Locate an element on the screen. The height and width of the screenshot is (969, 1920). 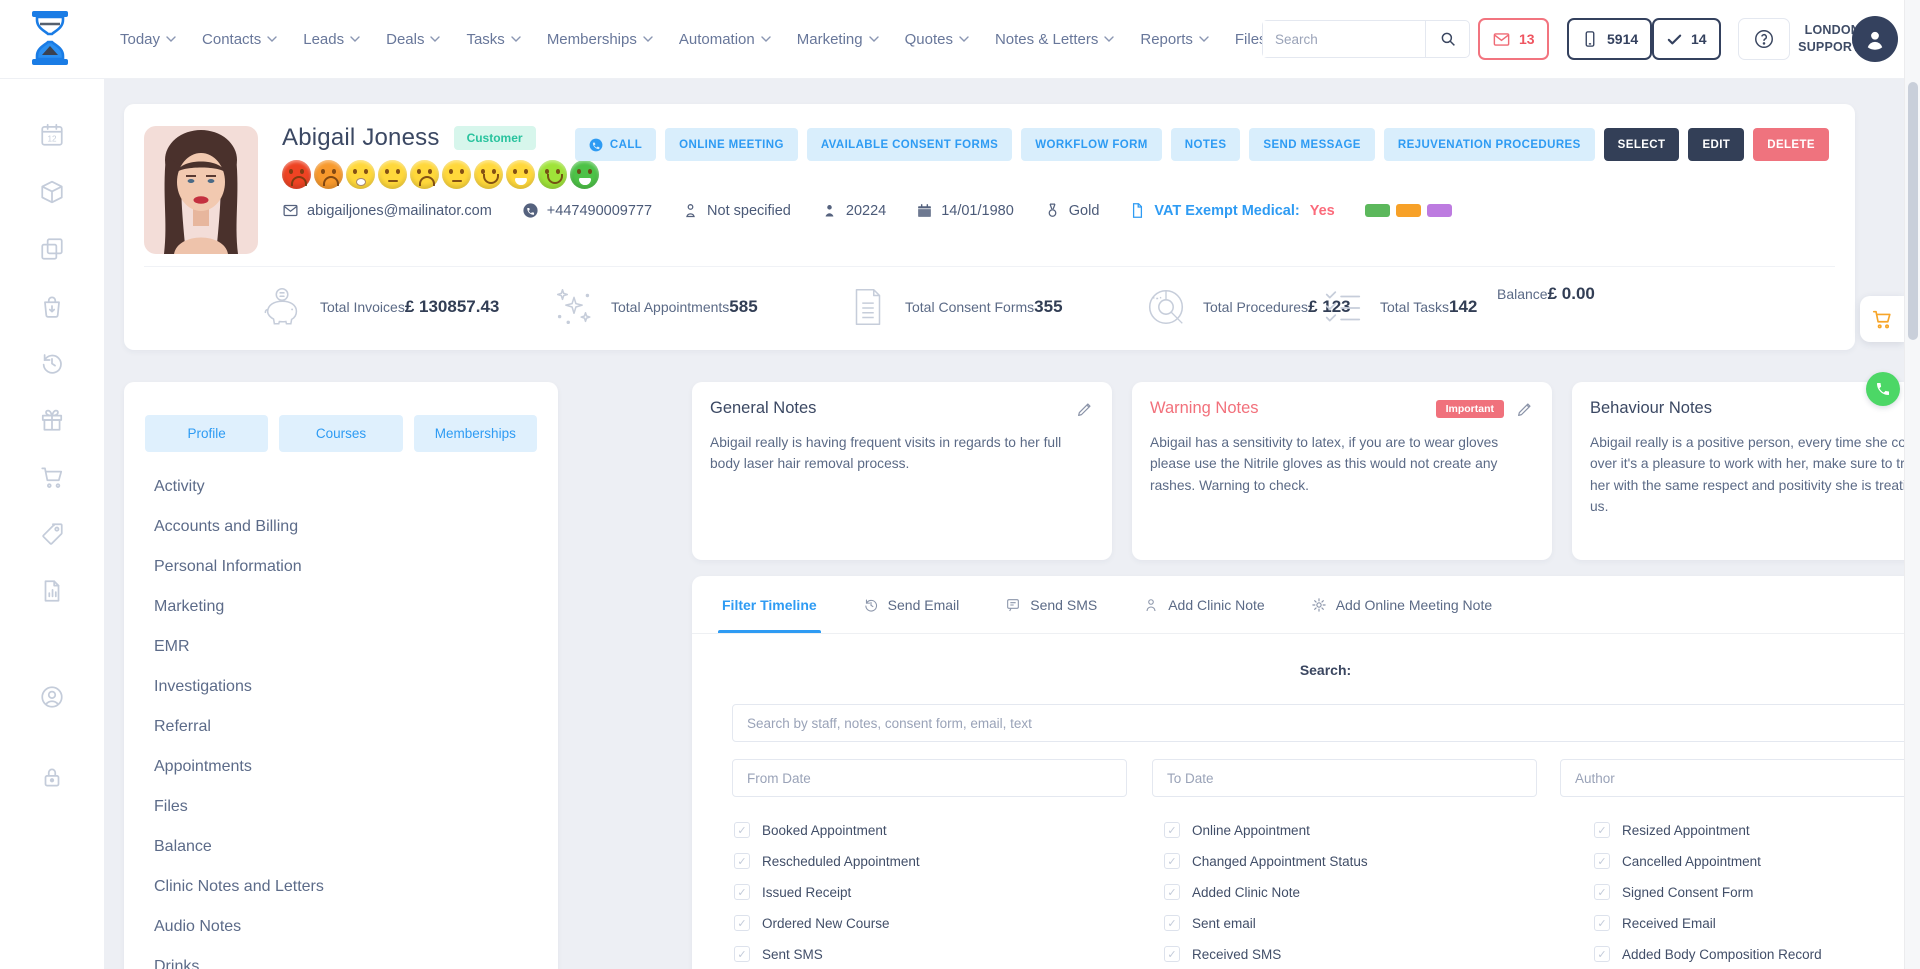
sidebar-cart-icon is located at coordinates (52, 477).